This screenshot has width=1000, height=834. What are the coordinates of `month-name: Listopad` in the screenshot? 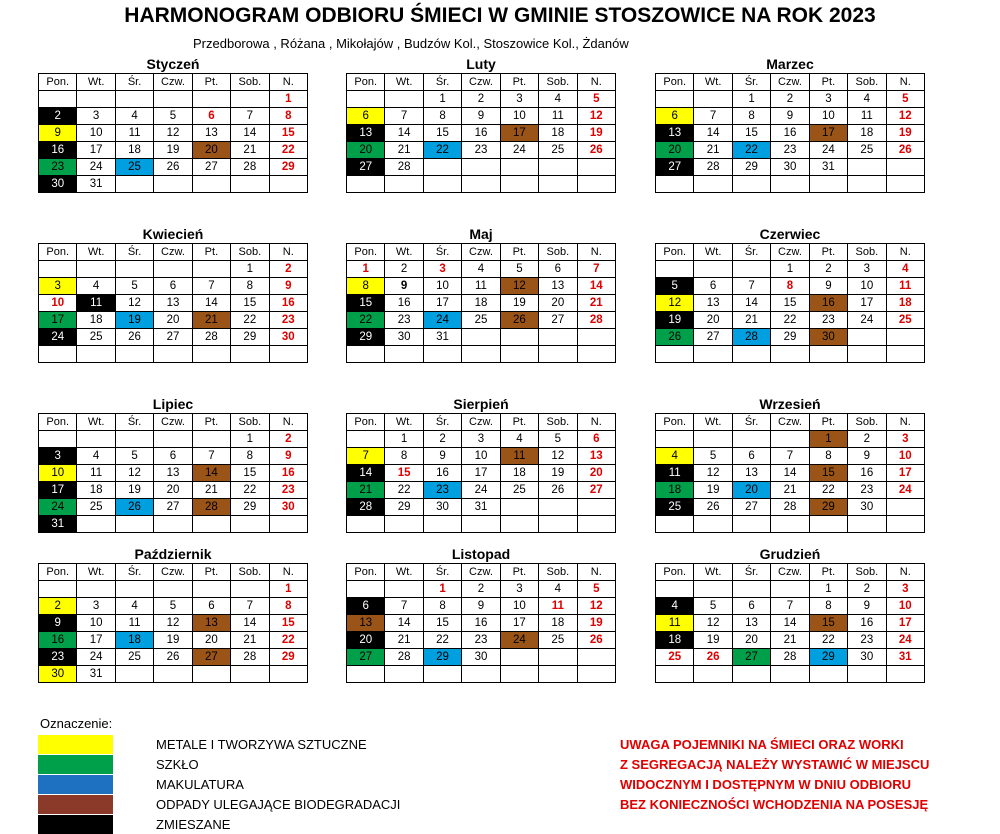 It's located at (481, 554).